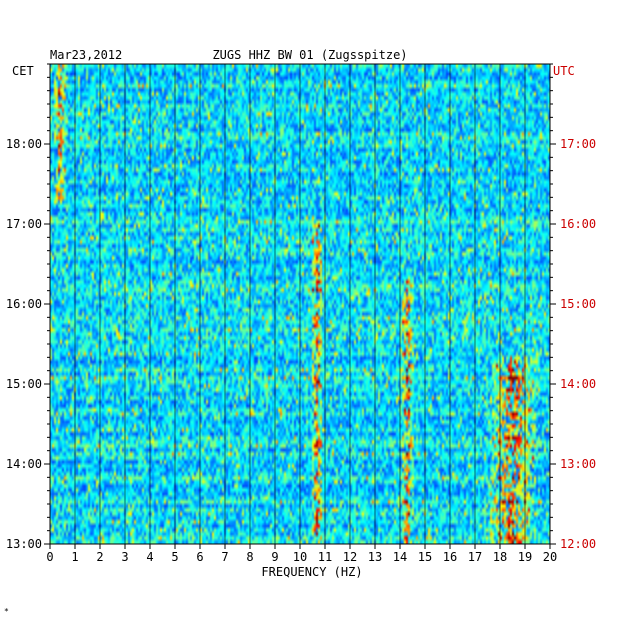 This screenshot has width=630, height=624. What do you see at coordinates (99, 557) in the screenshot?
I see `x-tick-label: 2` at bounding box center [99, 557].